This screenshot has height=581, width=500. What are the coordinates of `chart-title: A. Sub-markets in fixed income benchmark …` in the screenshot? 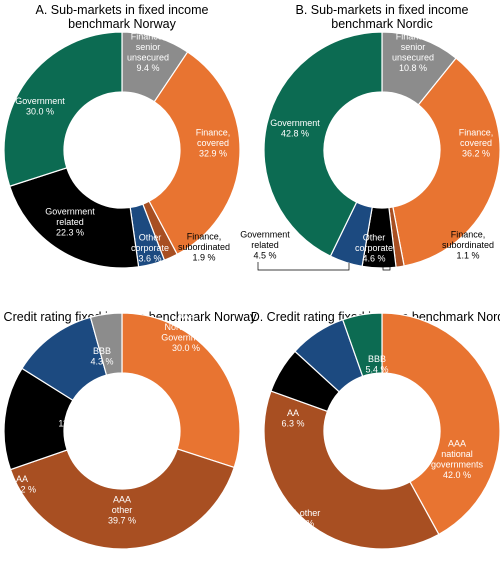 It's located at (122, 17).